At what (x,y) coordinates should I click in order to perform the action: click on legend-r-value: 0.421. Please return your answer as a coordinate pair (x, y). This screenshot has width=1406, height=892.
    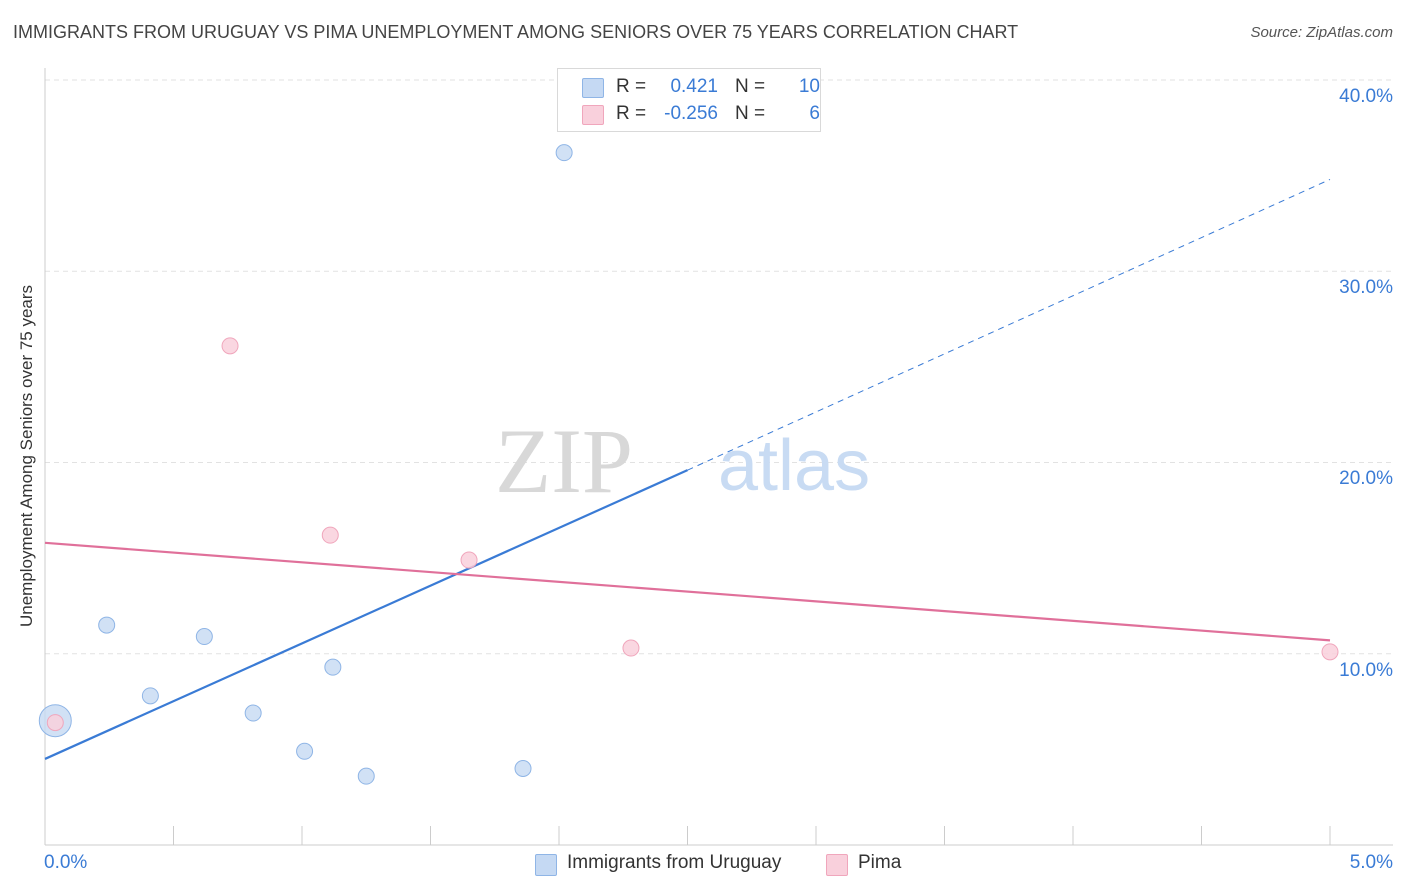
    Looking at the image, I should click on (694, 86).